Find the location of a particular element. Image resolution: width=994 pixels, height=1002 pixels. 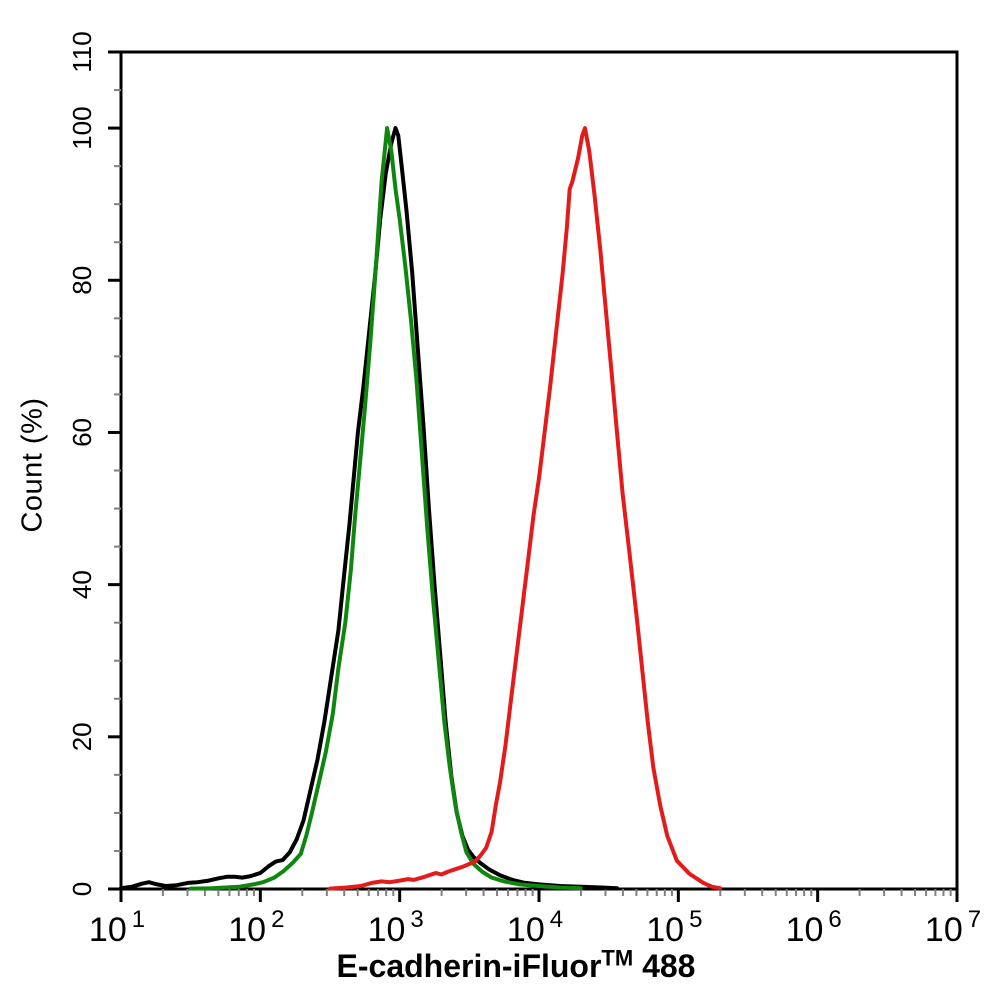

x-tick-label: 10 2 is located at coordinates (256, 927).